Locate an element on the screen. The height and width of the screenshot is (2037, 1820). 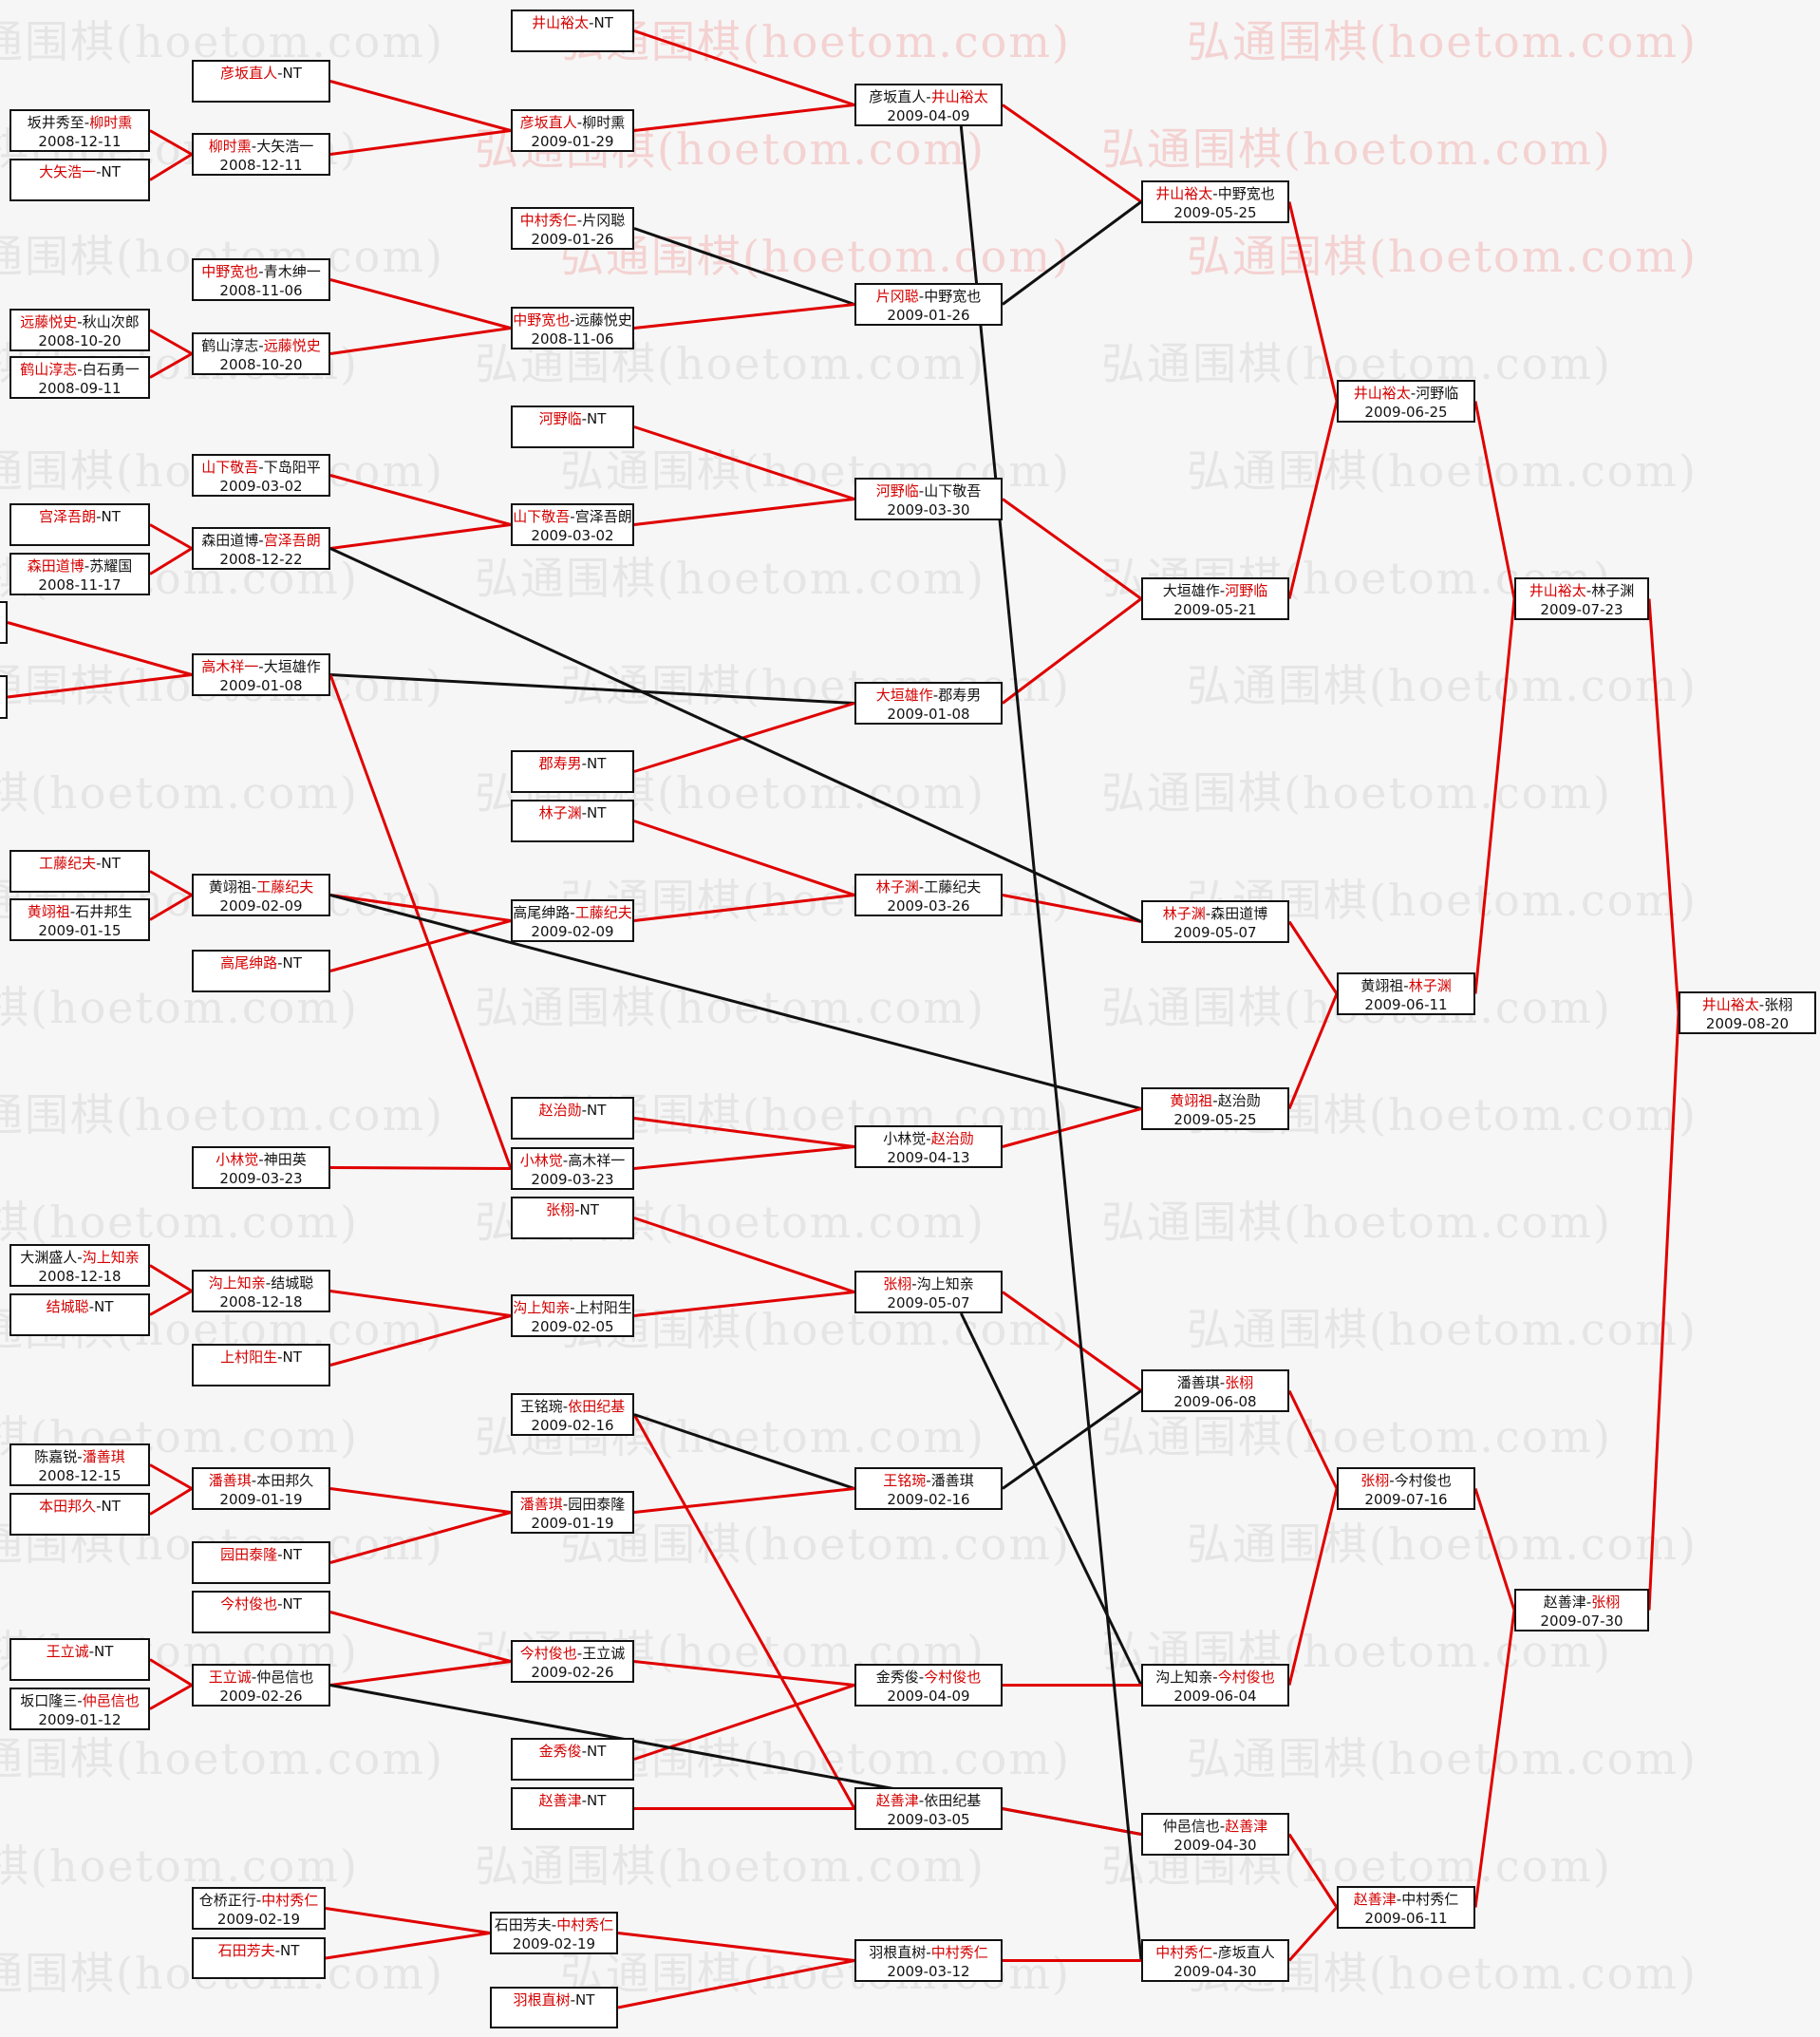
match-box-n58: 潘善琪-本田邦久 2009-01-19 is located at coordinates (261, 1488).